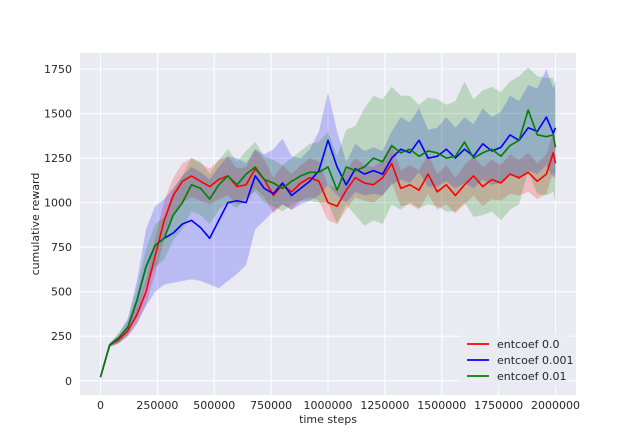  What do you see at coordinates (35, 224) in the screenshot?
I see `y-axis-label: cumulative reward` at bounding box center [35, 224].